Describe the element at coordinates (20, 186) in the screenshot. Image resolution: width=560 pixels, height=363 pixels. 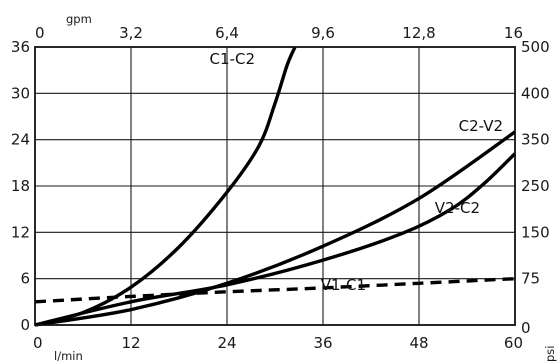
I see `y-left-tick-label: 18` at that location.